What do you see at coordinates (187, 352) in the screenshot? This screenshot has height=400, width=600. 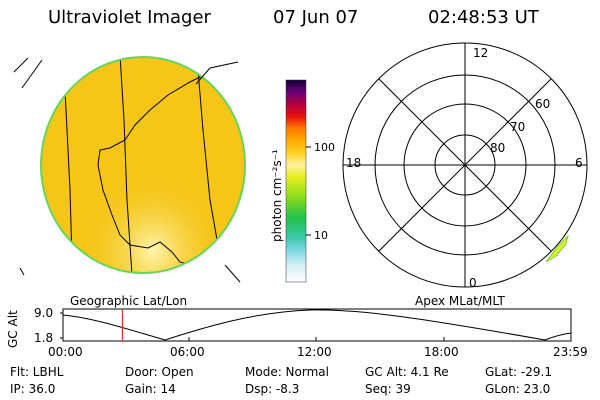 I see `x-tick-1: 06:00` at bounding box center [187, 352].